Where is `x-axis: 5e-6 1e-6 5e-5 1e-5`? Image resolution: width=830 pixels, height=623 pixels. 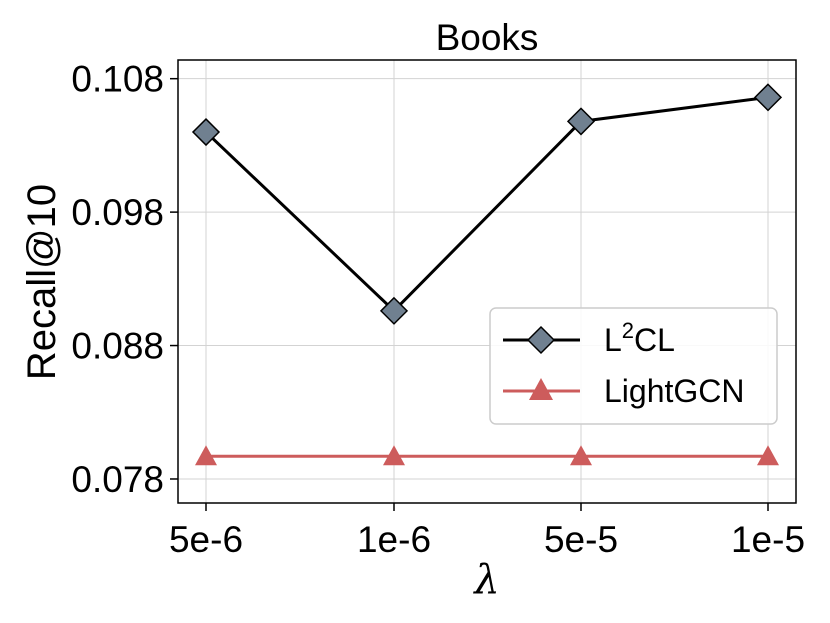
x-axis: 5e-6 1e-6 5e-5 1e-5 is located at coordinates (487, 531).